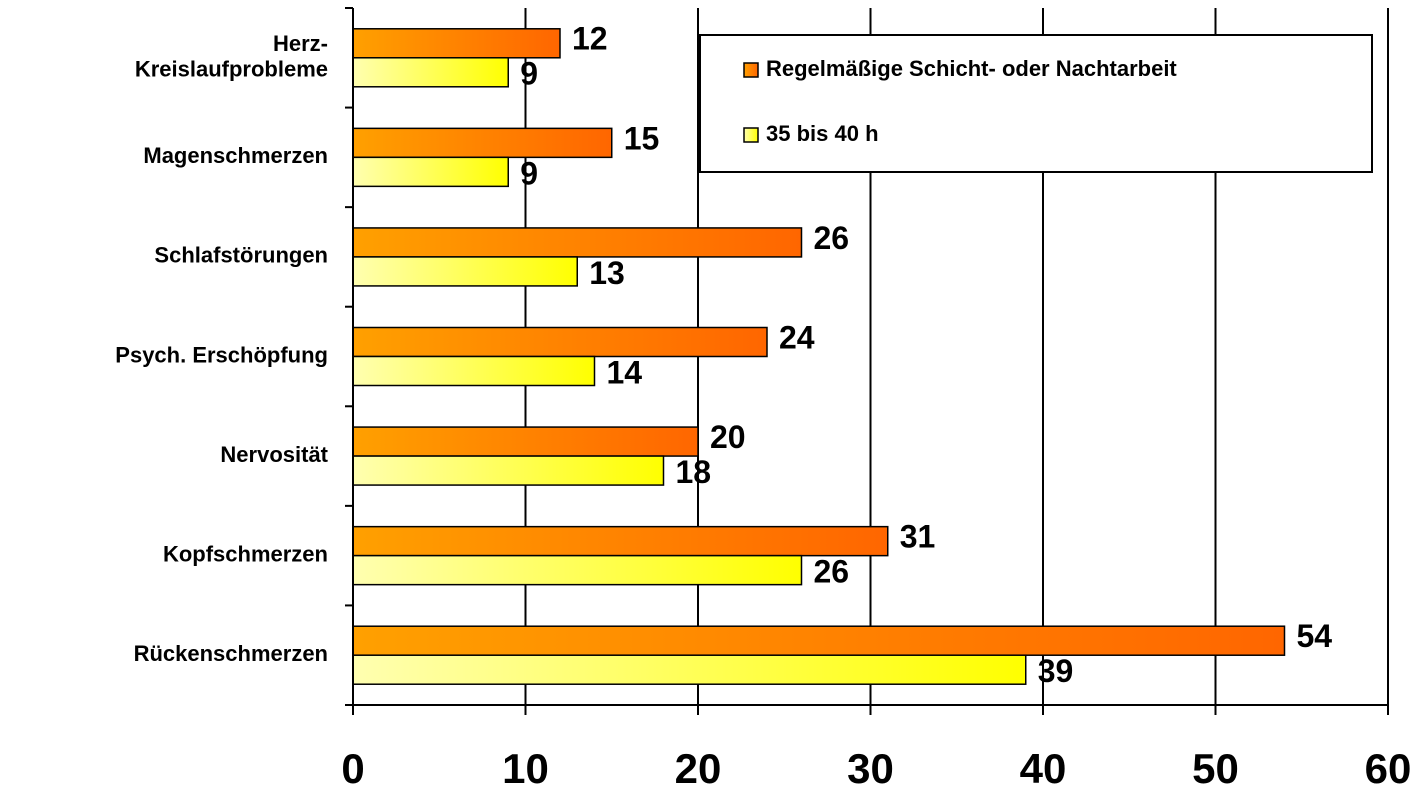 The image size is (1423, 798). I want to click on x-tick-label: 60, so click(1388, 768).